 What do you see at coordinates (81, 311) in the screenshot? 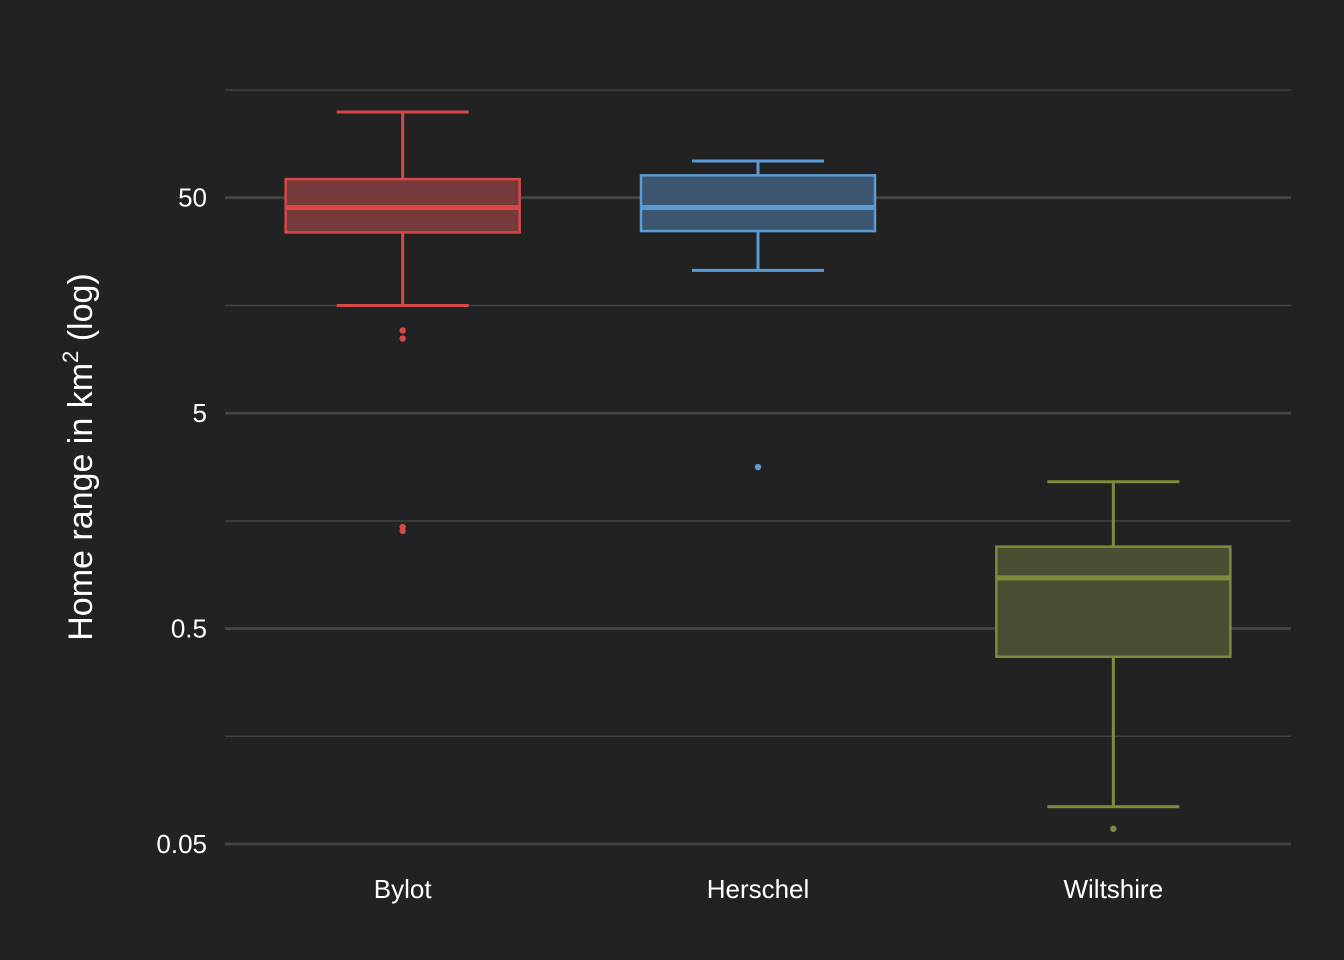
I see `y-axis-title-suffix: (log)` at bounding box center [81, 311].